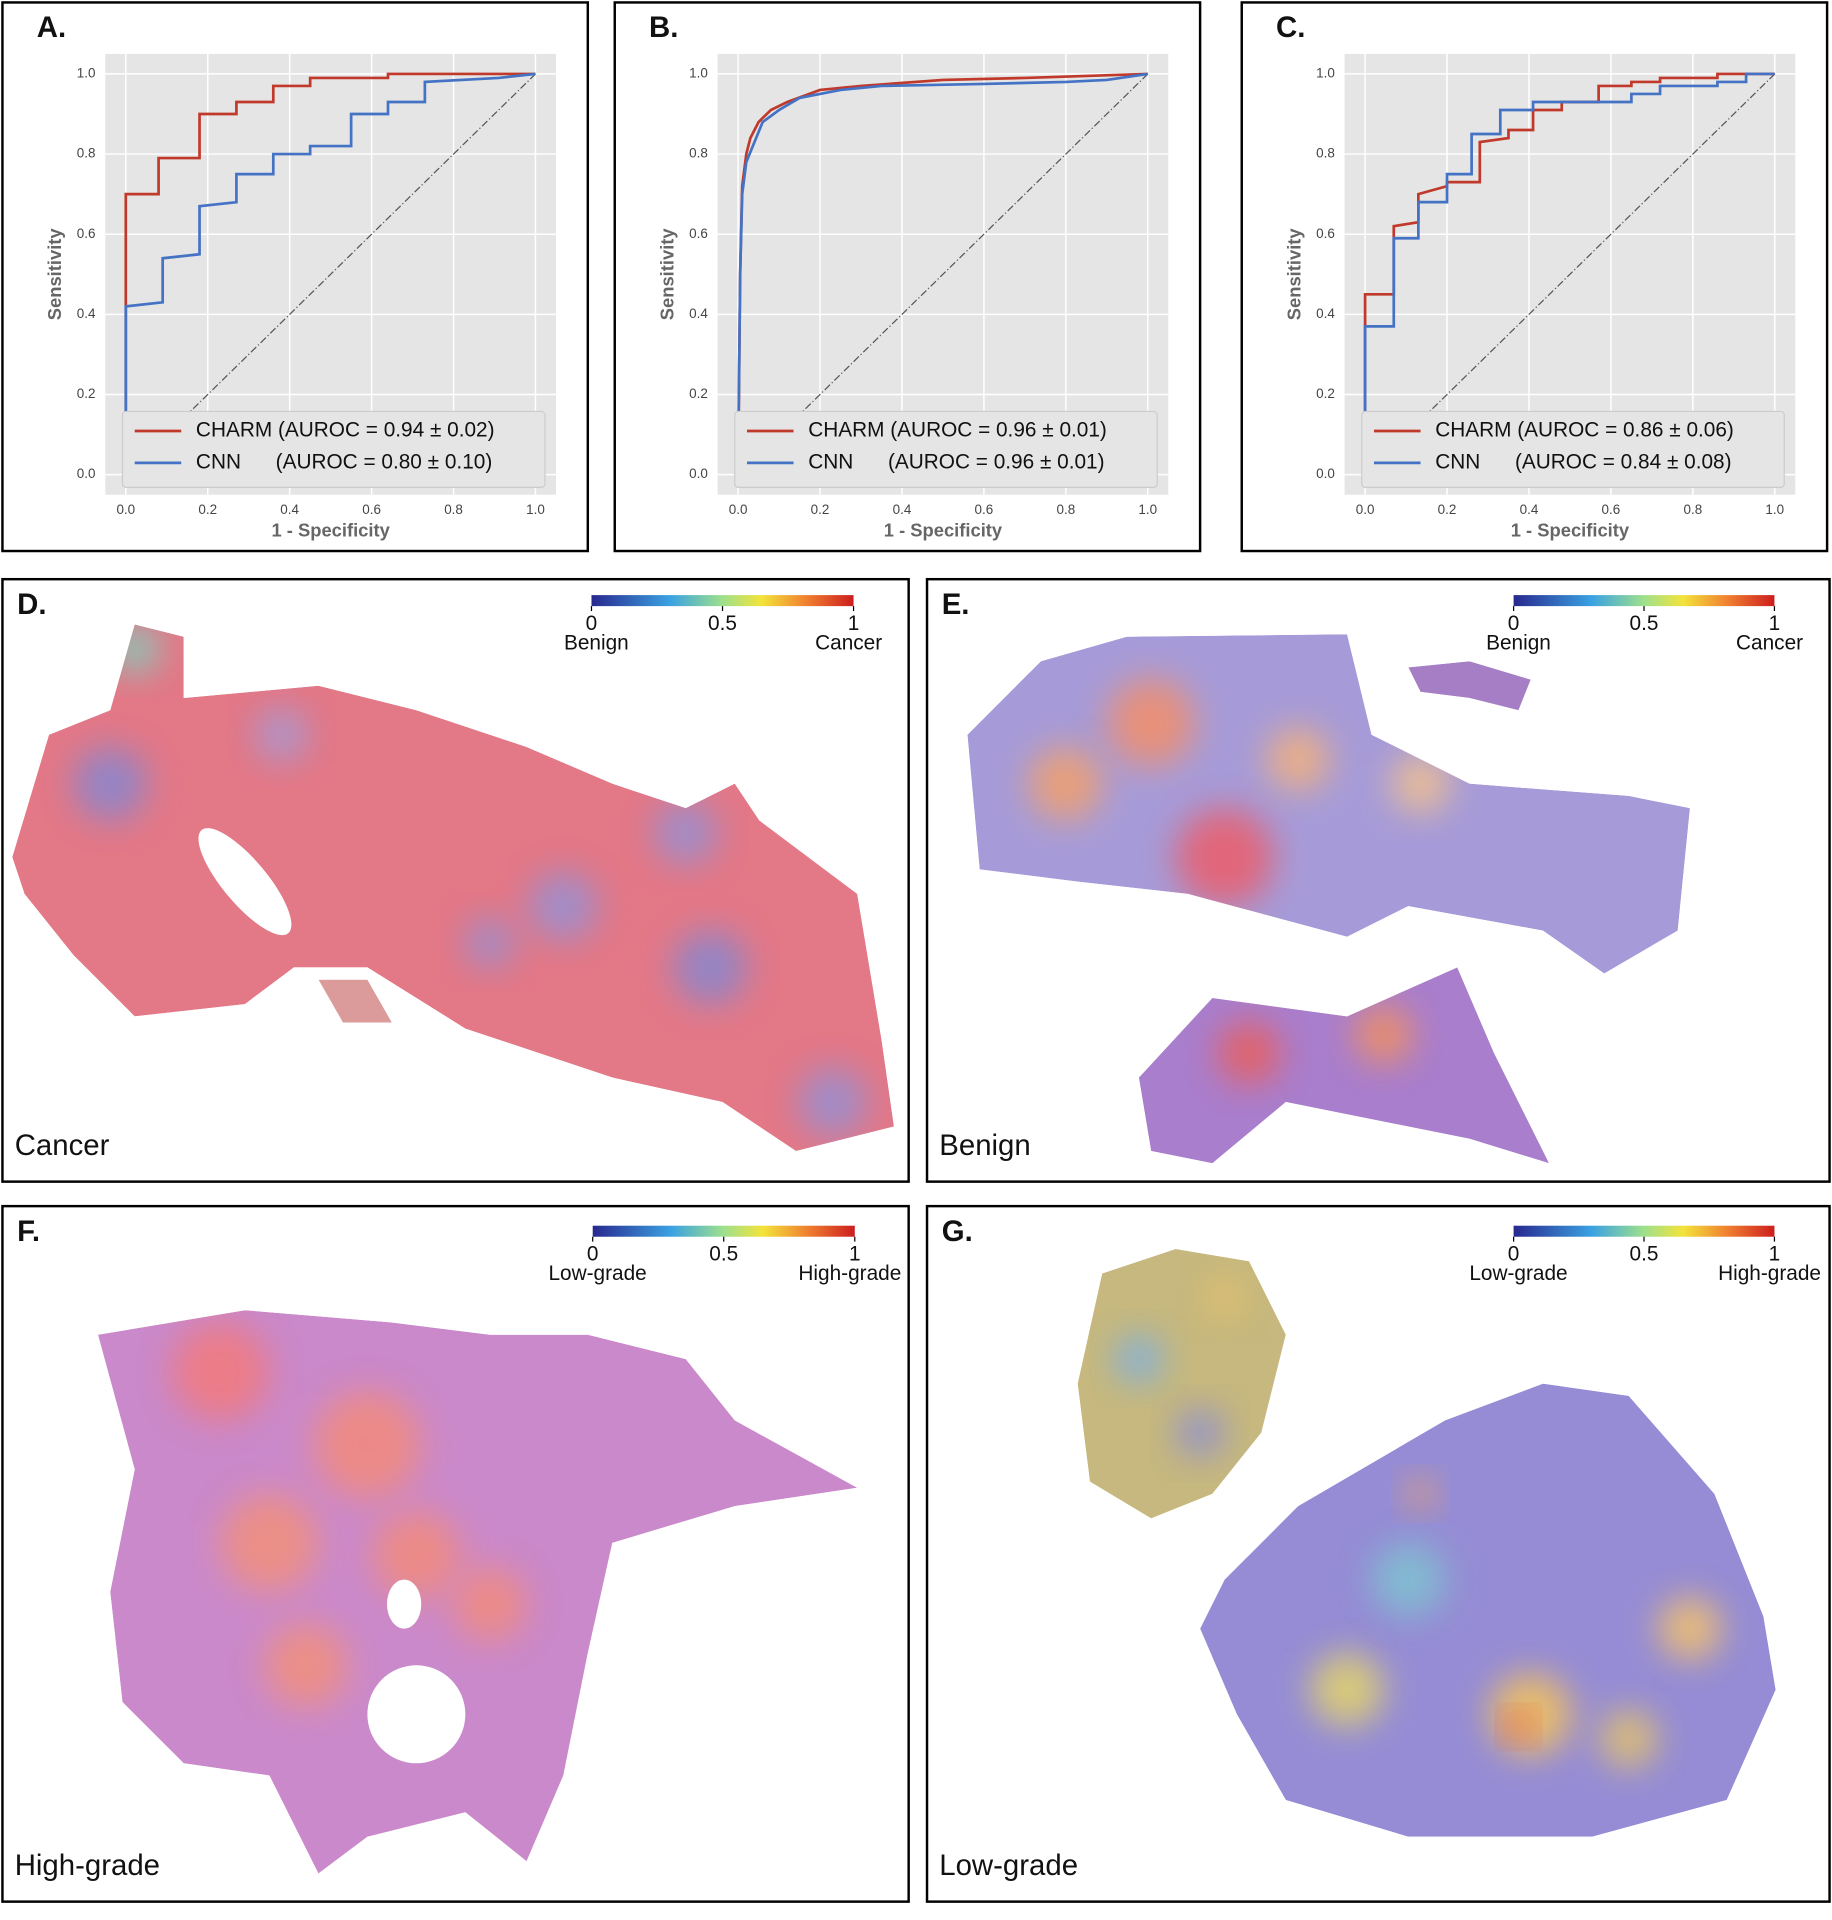 The height and width of the screenshot is (1920, 1832). What do you see at coordinates (946, 449) in the screenshot?
I see `legend-box` at bounding box center [946, 449].